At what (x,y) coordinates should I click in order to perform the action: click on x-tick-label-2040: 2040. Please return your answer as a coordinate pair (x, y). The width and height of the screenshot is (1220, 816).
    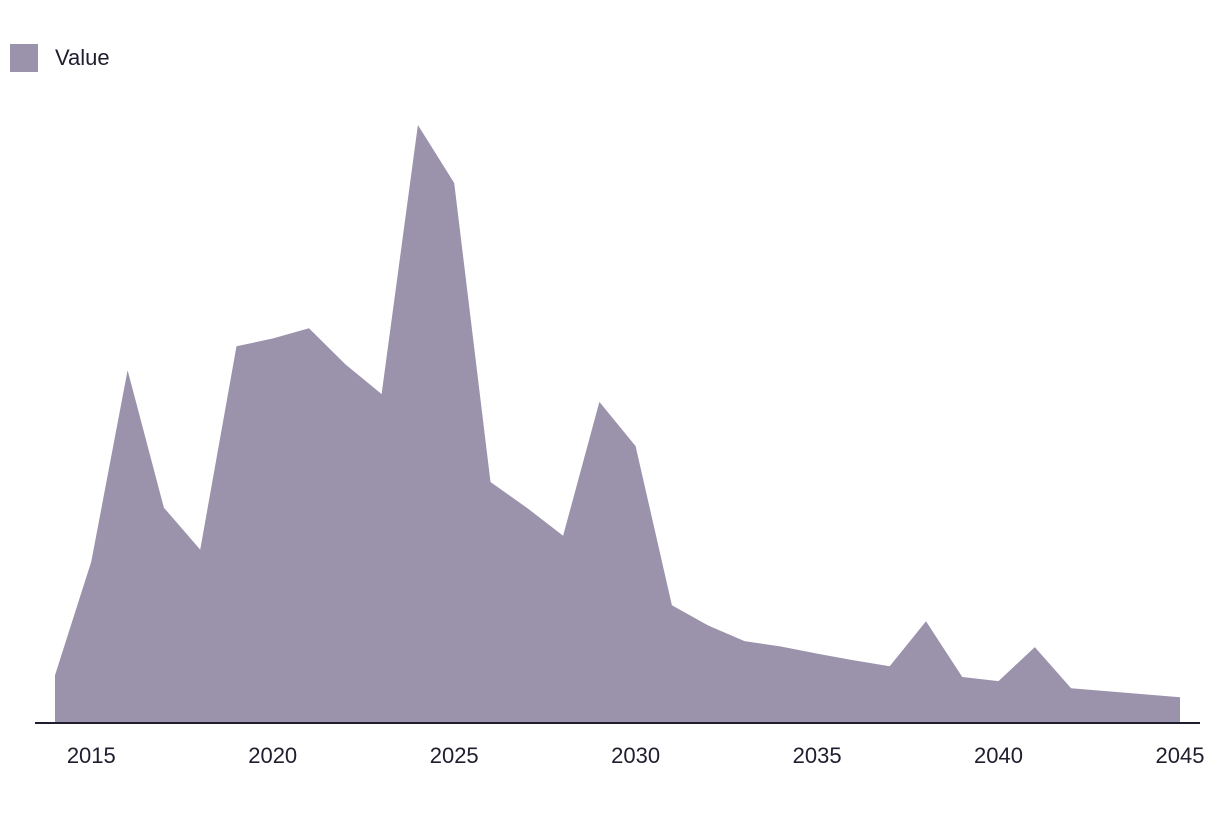
    Looking at the image, I should click on (998, 755).